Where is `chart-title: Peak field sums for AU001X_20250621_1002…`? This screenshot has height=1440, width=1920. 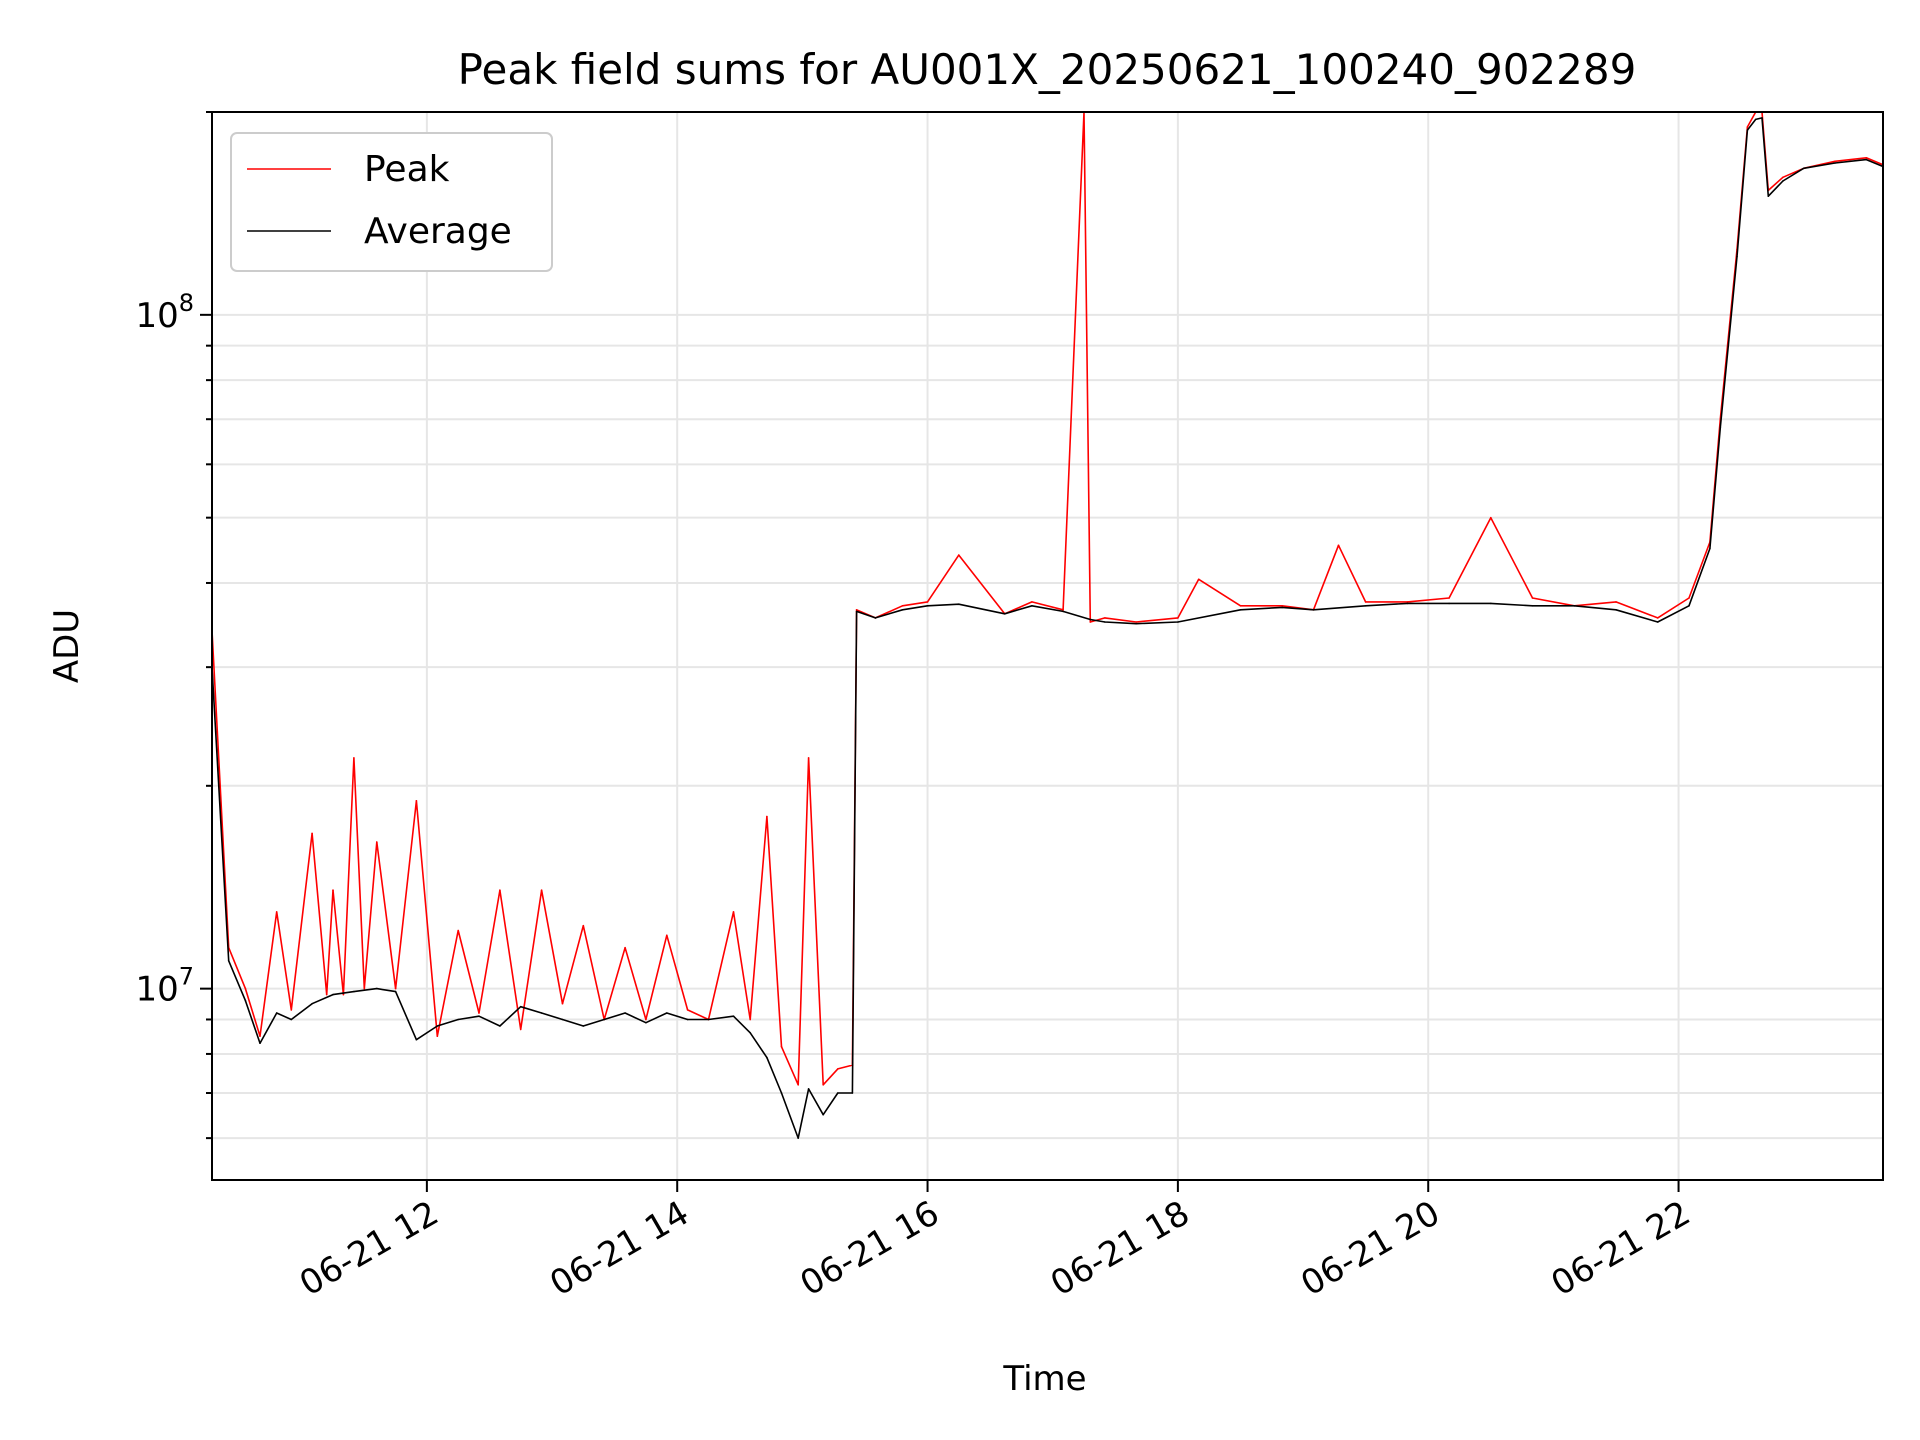 chart-title: Peak field sums for AU001X_20250621_1002… is located at coordinates (1047, 69).